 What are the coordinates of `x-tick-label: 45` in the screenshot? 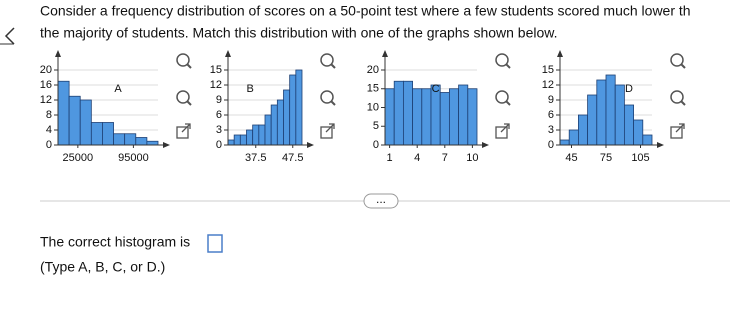 It's located at (571, 158).